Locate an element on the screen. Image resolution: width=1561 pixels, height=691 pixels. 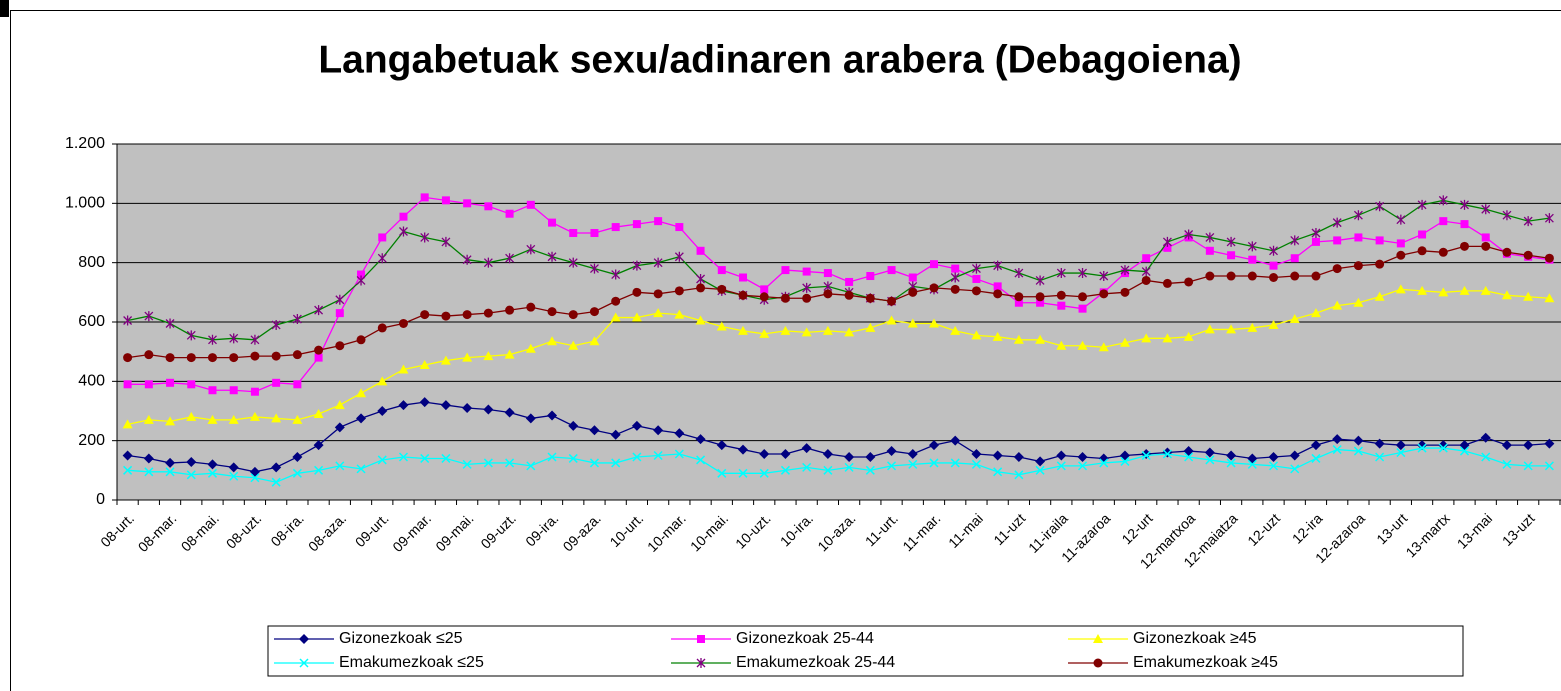
series-line is located at coordinates (838, 465).